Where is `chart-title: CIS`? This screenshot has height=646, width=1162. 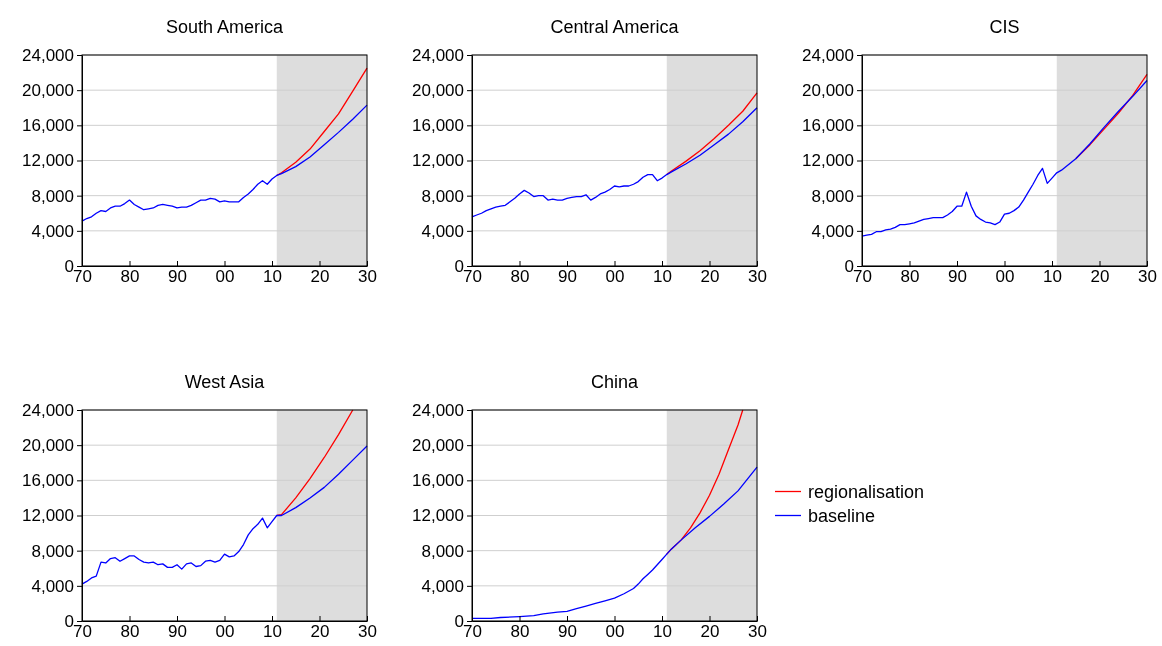 chart-title: CIS is located at coordinates (1004, 27).